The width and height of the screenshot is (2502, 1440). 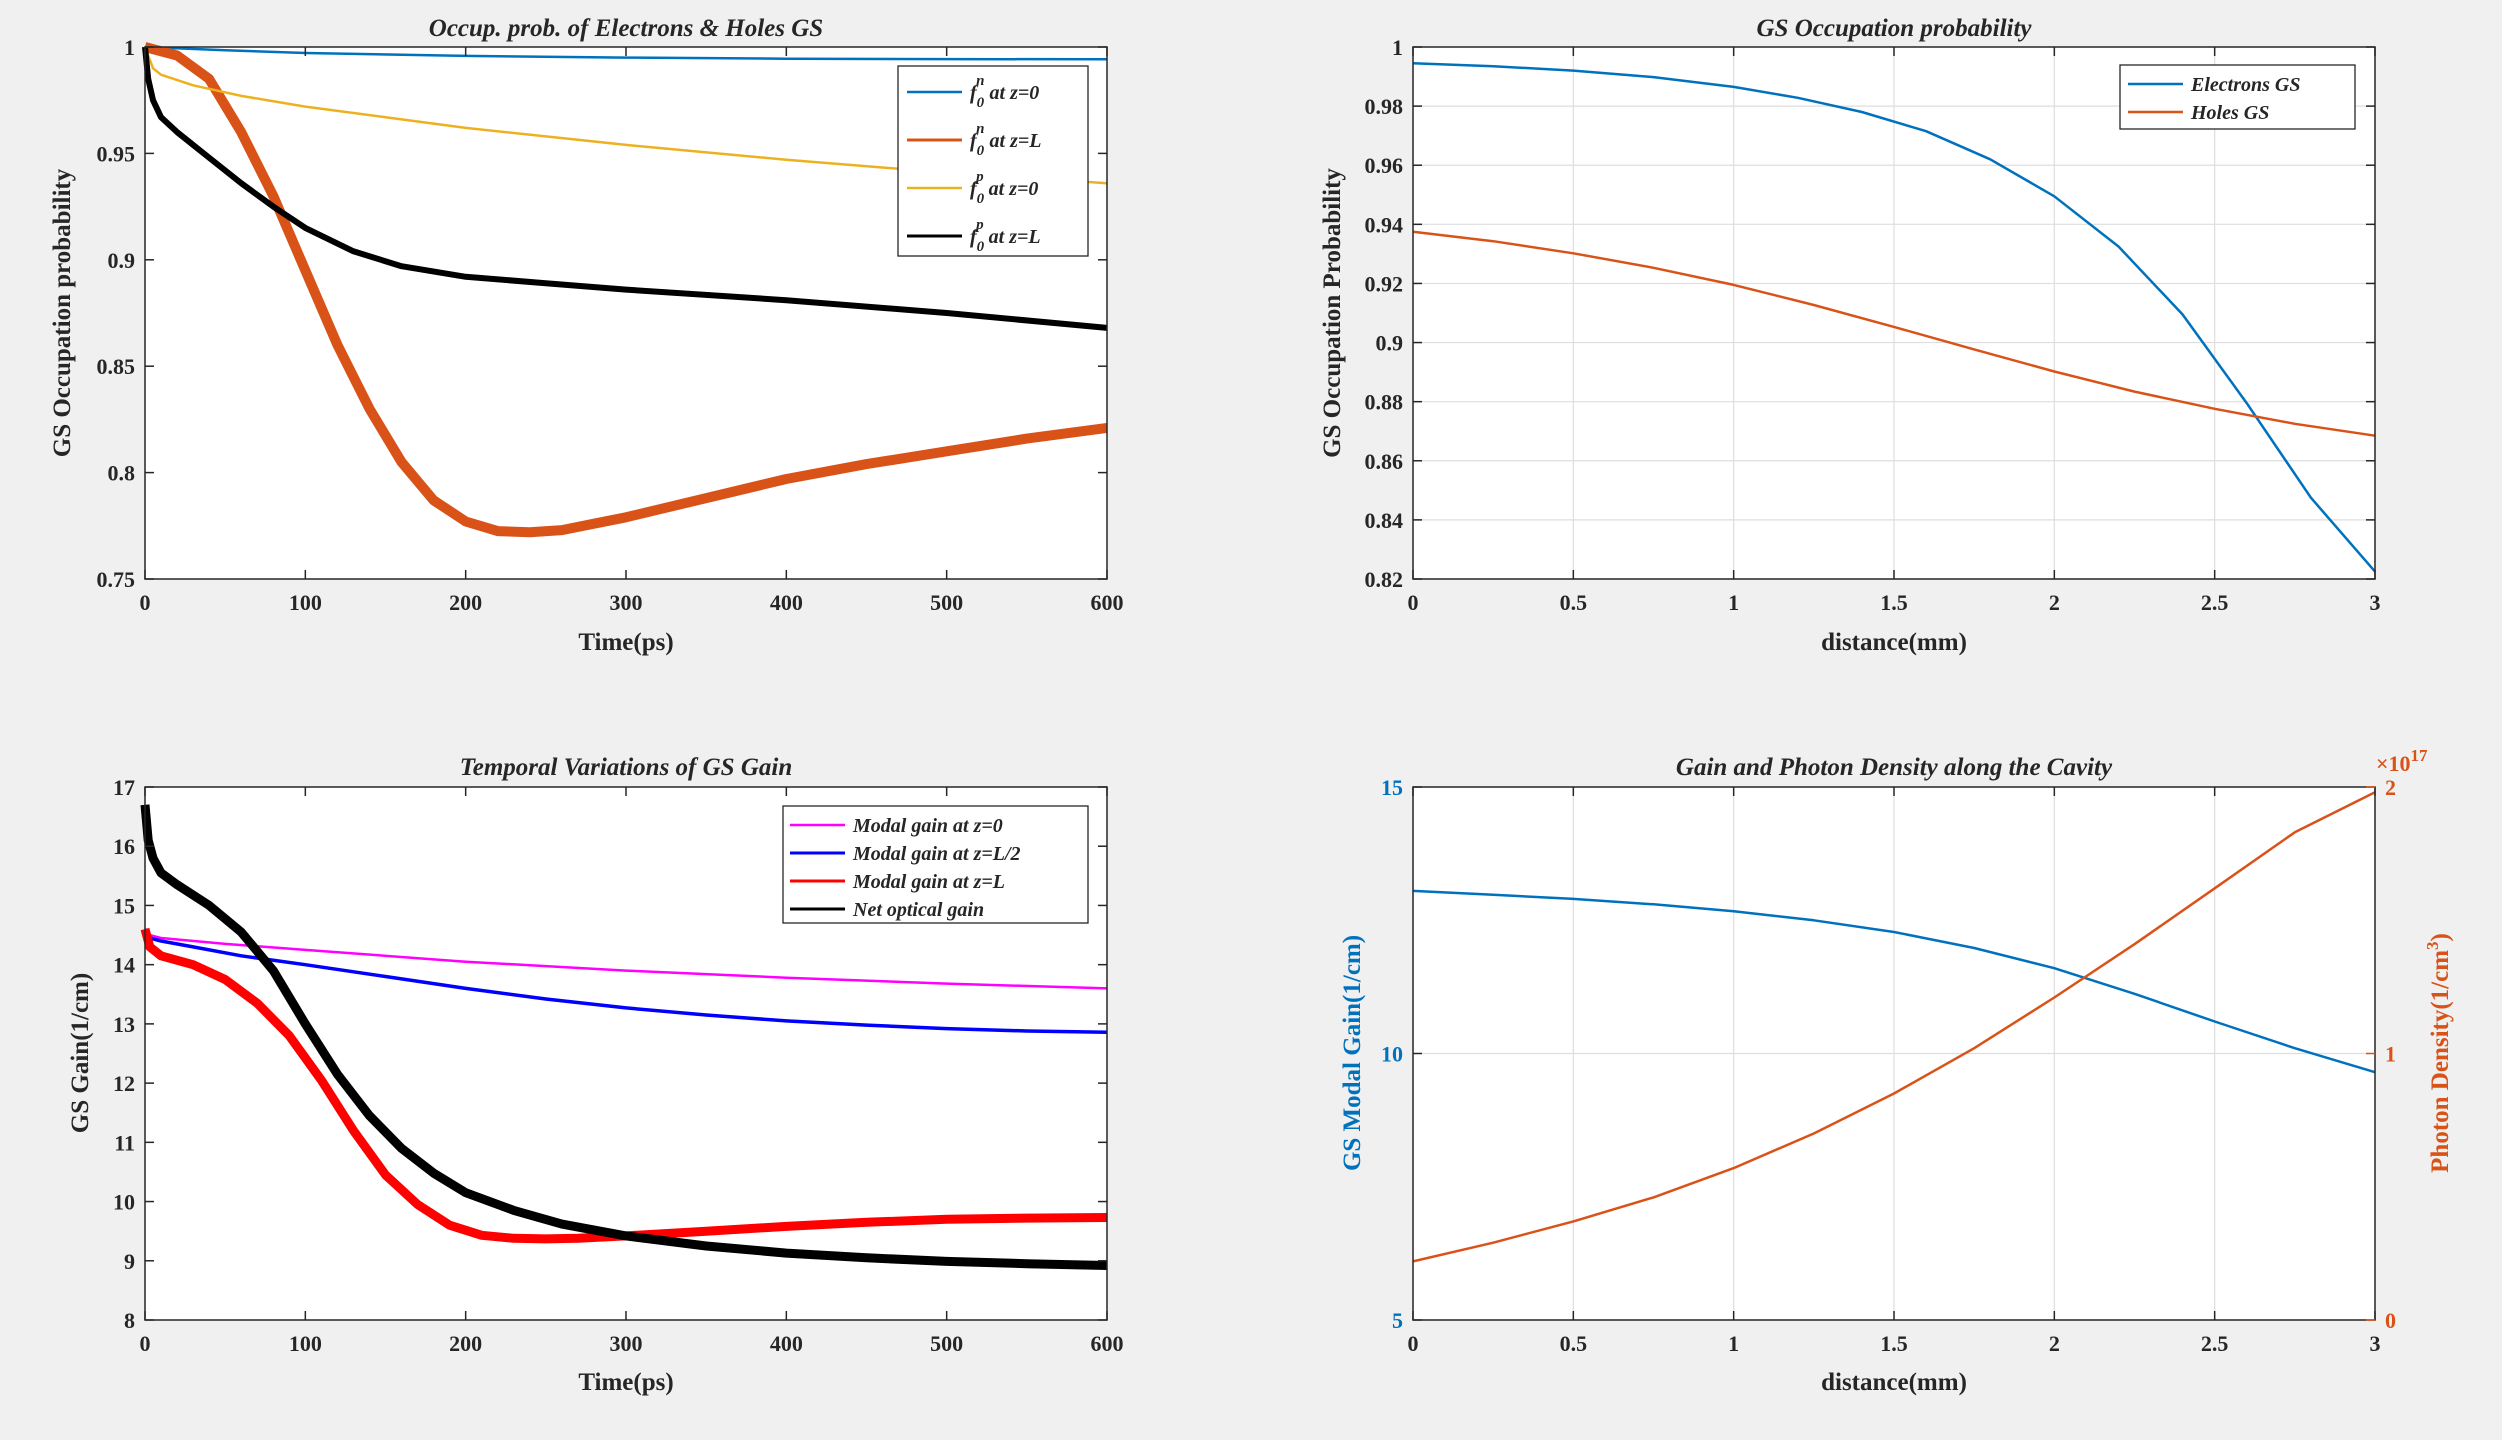 I want to click on y-tick-label: 0.75, so click(x=116, y=579).